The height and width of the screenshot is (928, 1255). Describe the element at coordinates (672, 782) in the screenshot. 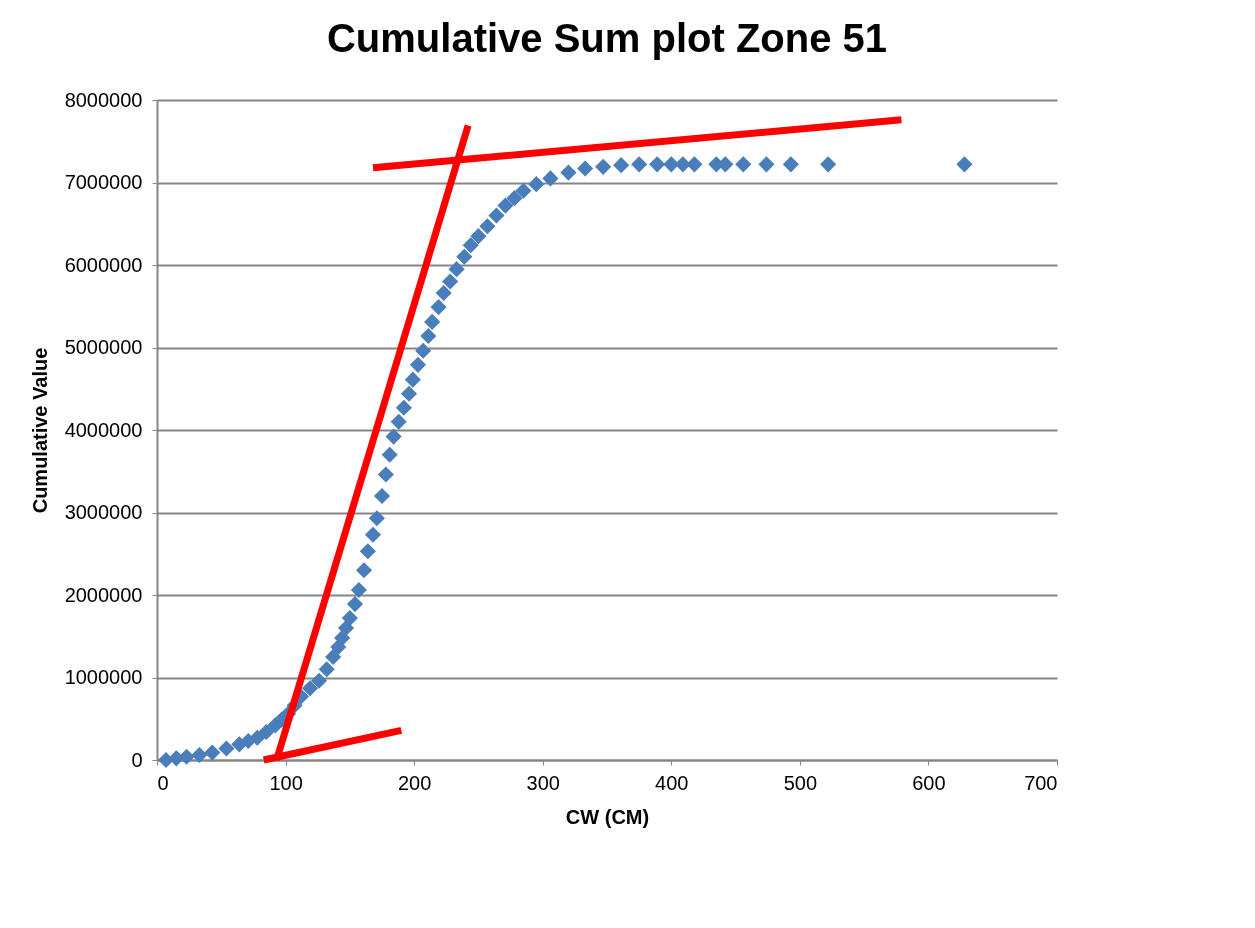

I see `x-tick-label: 400` at that location.